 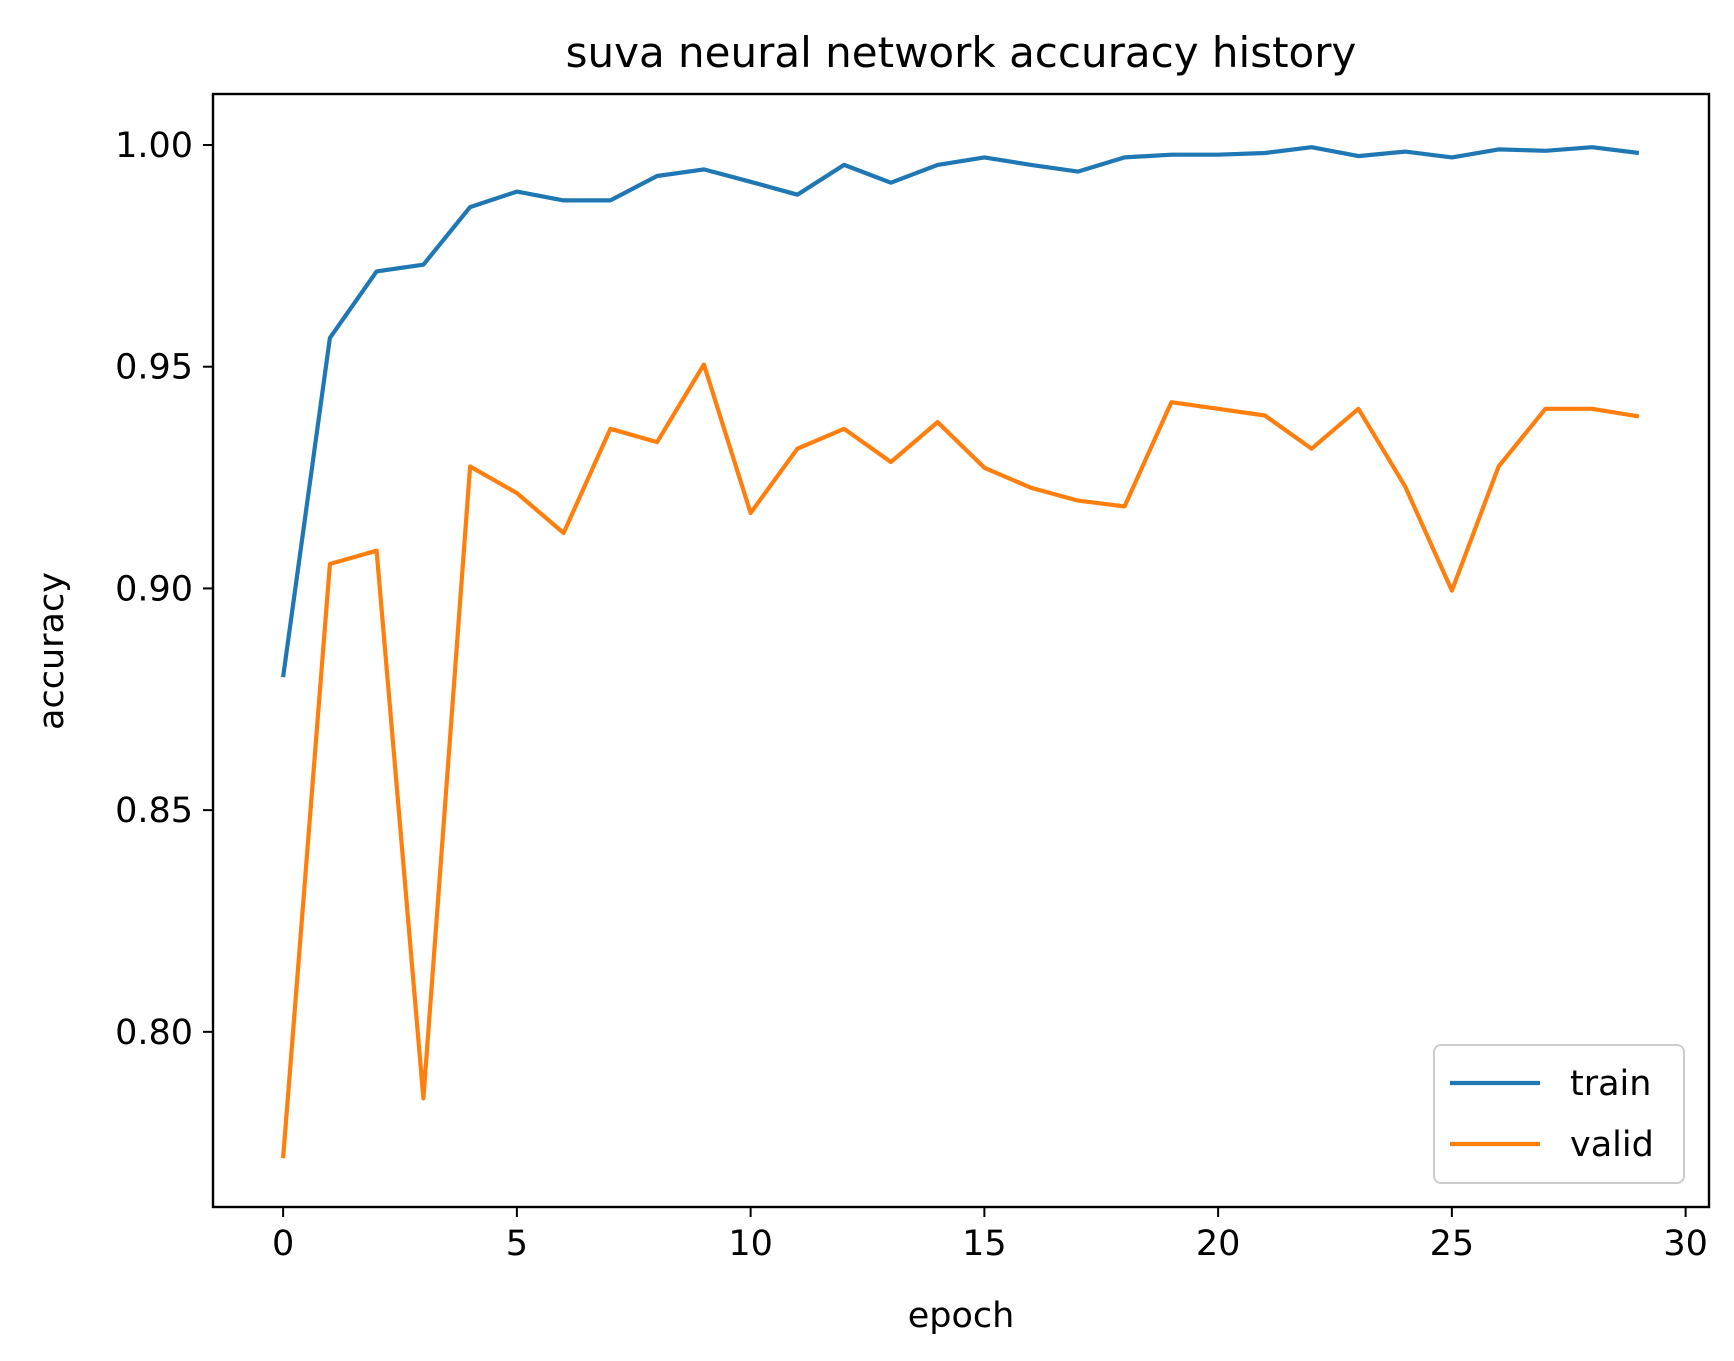 What do you see at coordinates (750, 1244) in the screenshot?
I see `x-tick-label: 10` at bounding box center [750, 1244].